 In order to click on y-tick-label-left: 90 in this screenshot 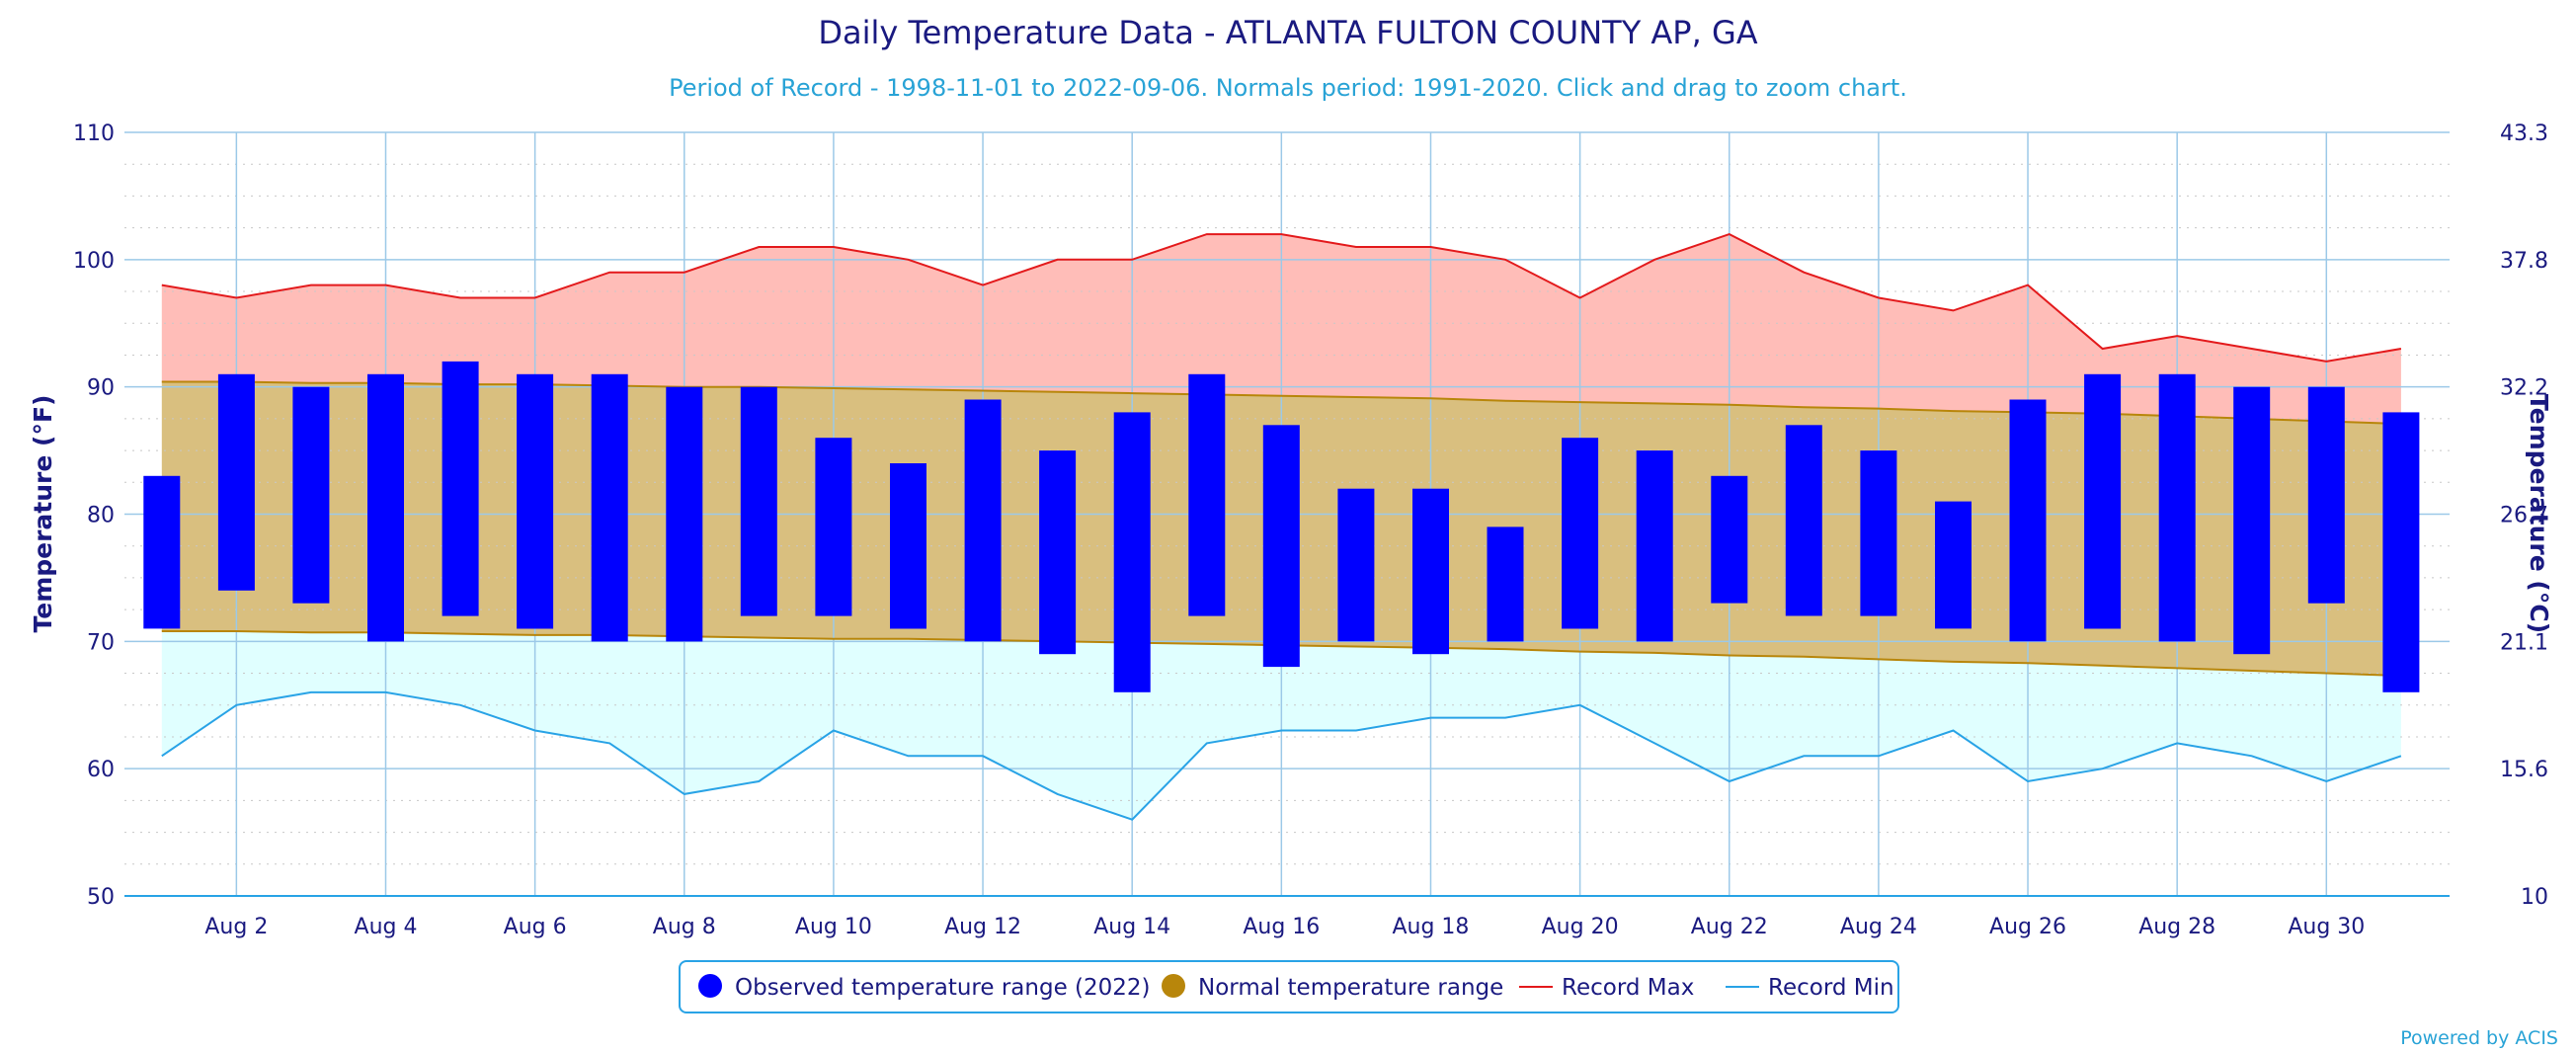, I will do `click(101, 388)`.